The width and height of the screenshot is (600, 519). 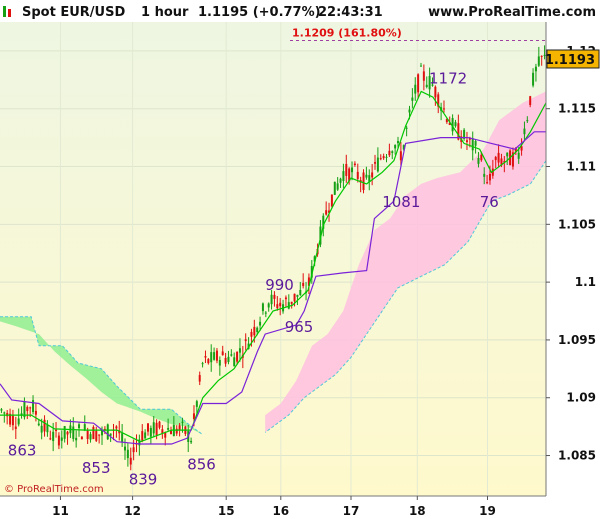 What do you see at coordinates (226, 511) in the screenshot?
I see `x-tick-label: 15` at bounding box center [226, 511].